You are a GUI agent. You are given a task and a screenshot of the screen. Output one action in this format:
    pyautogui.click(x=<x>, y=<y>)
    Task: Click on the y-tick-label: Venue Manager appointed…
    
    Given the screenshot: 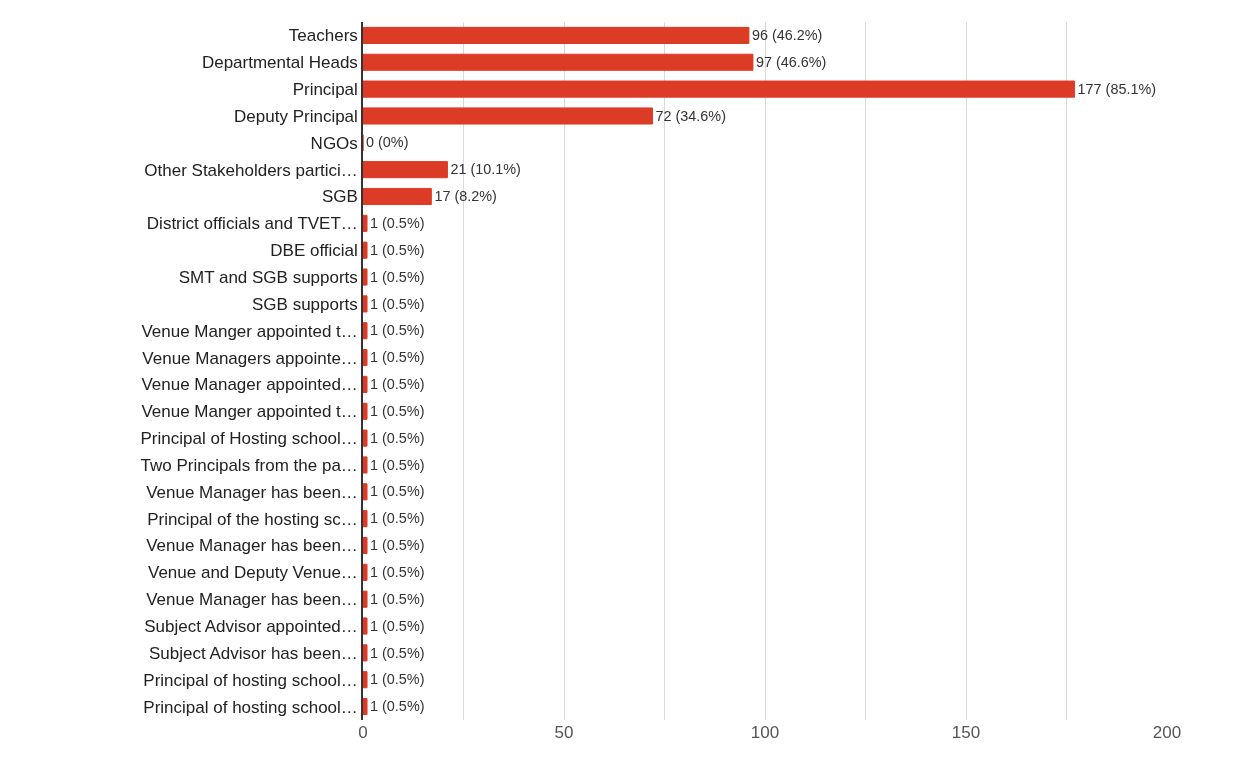 What is the action you would take?
    pyautogui.click(x=249, y=385)
    